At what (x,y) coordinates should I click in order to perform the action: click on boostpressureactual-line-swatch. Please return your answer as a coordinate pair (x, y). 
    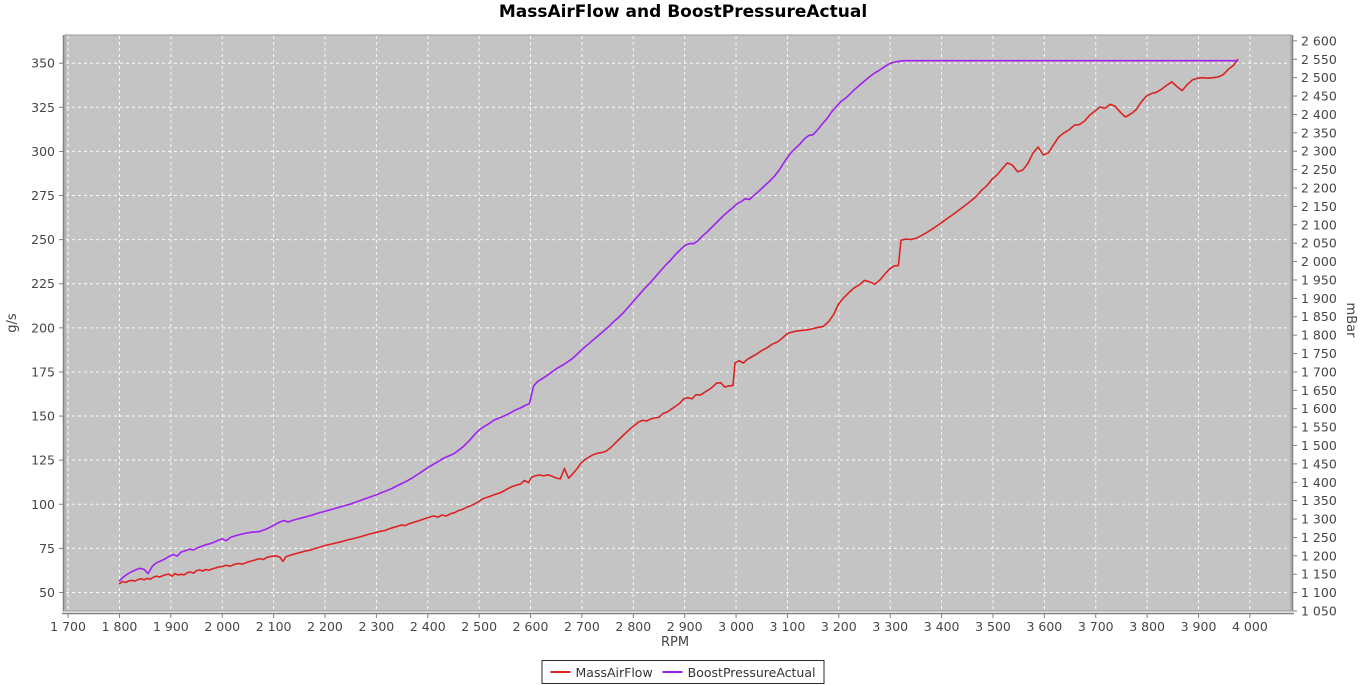
    Looking at the image, I should click on (672, 672).